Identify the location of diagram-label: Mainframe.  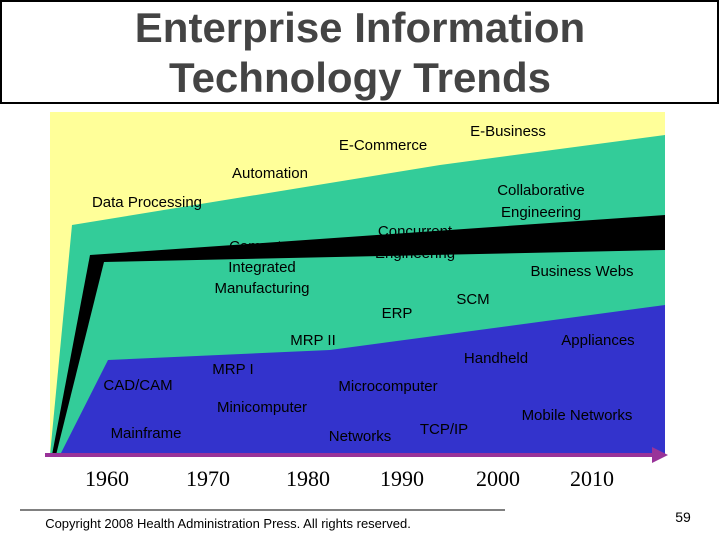
(146, 433).